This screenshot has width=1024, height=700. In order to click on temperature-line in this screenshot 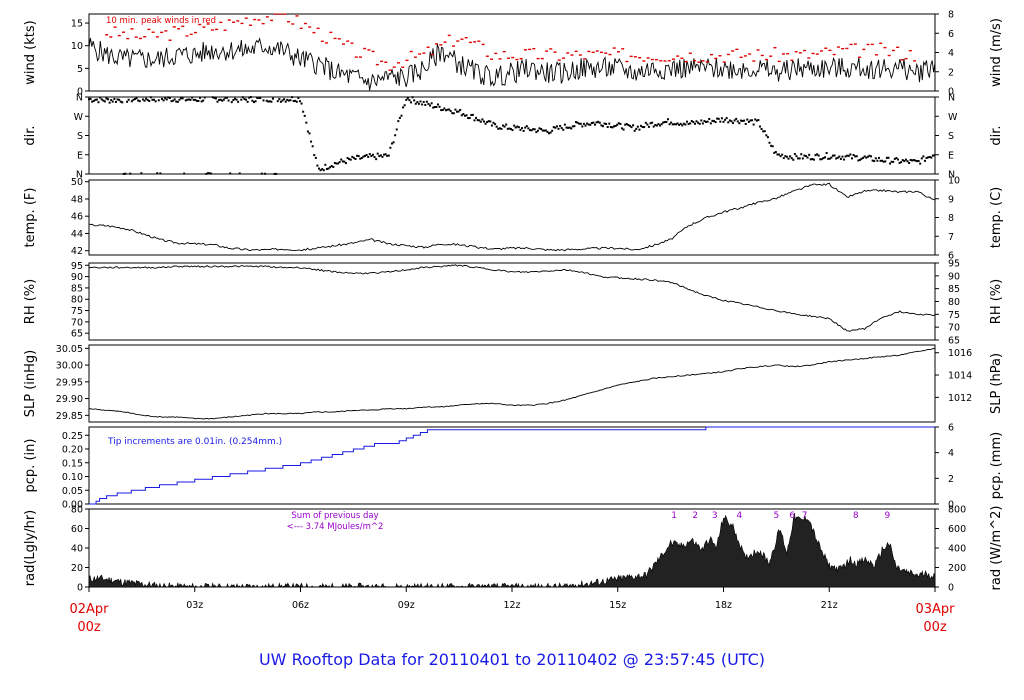, I will do `click(512, 217)`.